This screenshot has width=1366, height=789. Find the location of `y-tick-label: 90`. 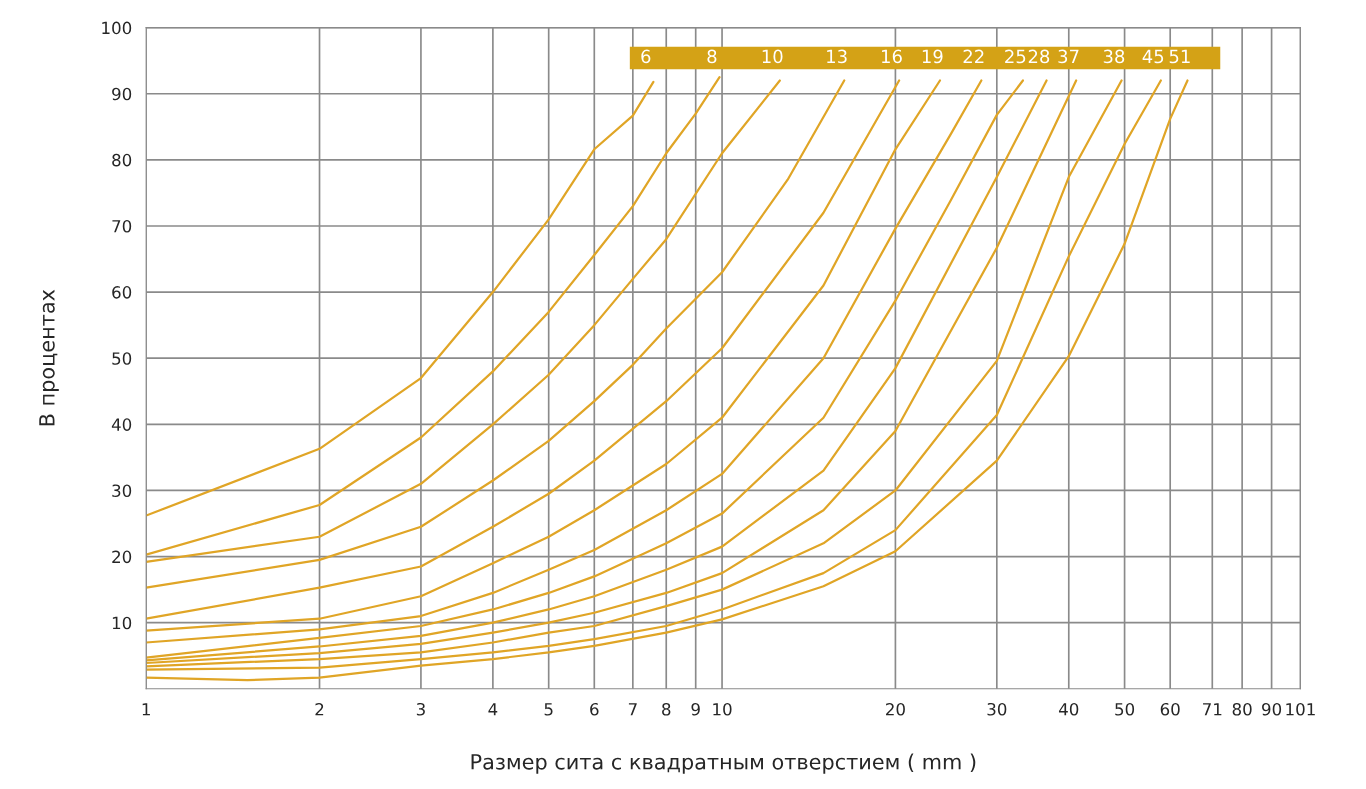

y-tick-label: 90 is located at coordinates (122, 94).